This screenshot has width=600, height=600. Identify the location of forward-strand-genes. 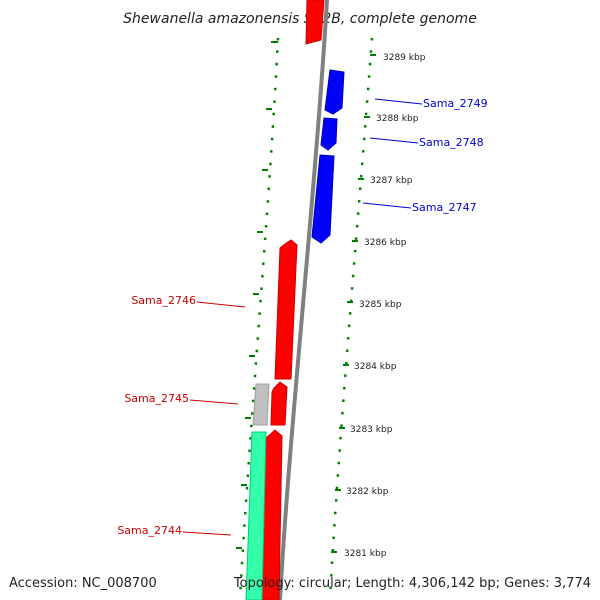
(293, 300).